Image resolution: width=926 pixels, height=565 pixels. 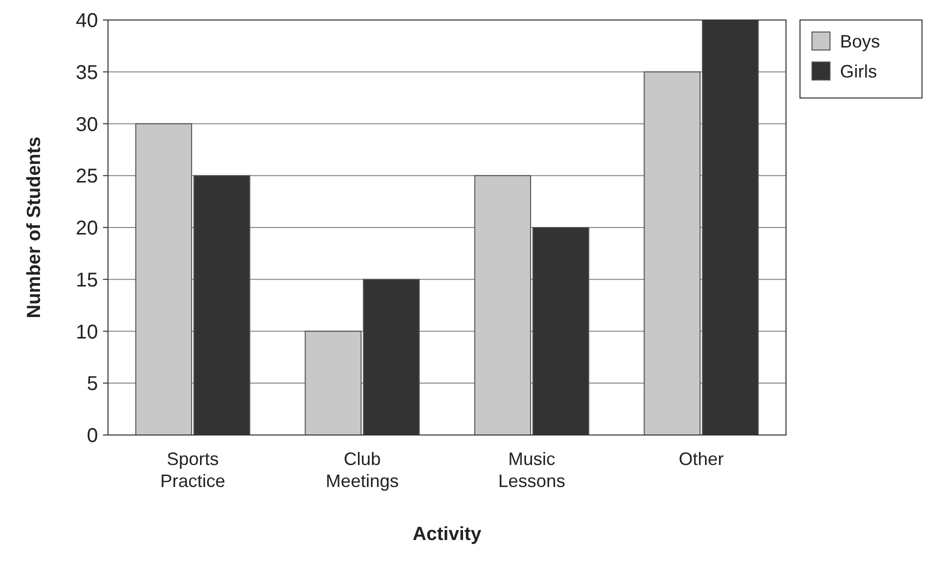 What do you see at coordinates (858, 71) in the screenshot?
I see `legend-label: Girls` at bounding box center [858, 71].